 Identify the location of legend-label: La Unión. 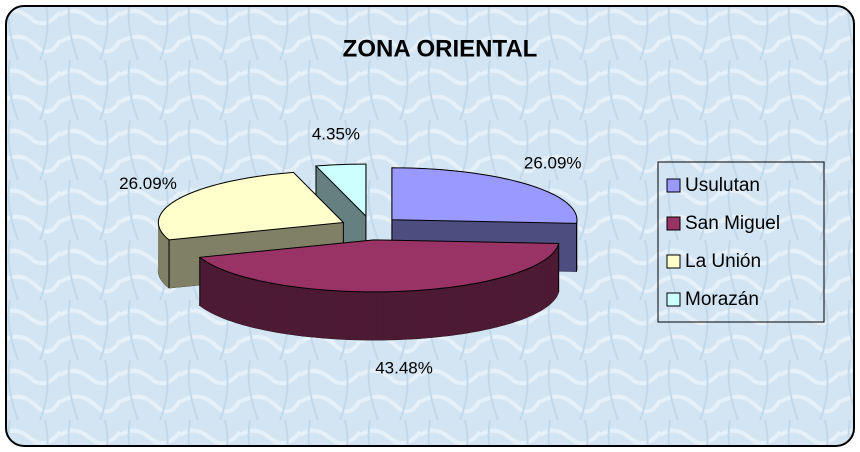
(723, 261).